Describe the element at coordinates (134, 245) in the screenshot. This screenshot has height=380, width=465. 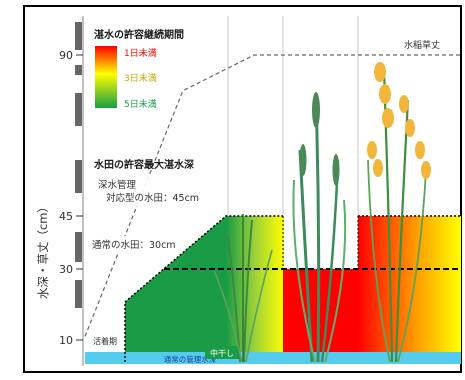
I see `normal-water-label: 通常の水田：30cm` at that location.